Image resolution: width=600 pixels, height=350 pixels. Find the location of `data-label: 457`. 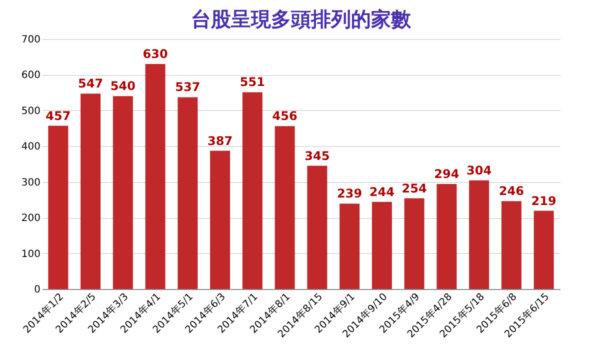

data-label: 457 is located at coordinates (58, 115).